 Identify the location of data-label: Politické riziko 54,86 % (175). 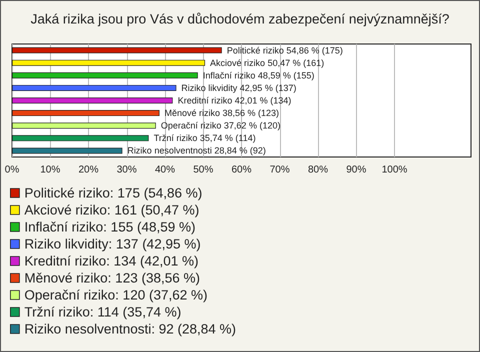
(284, 50).